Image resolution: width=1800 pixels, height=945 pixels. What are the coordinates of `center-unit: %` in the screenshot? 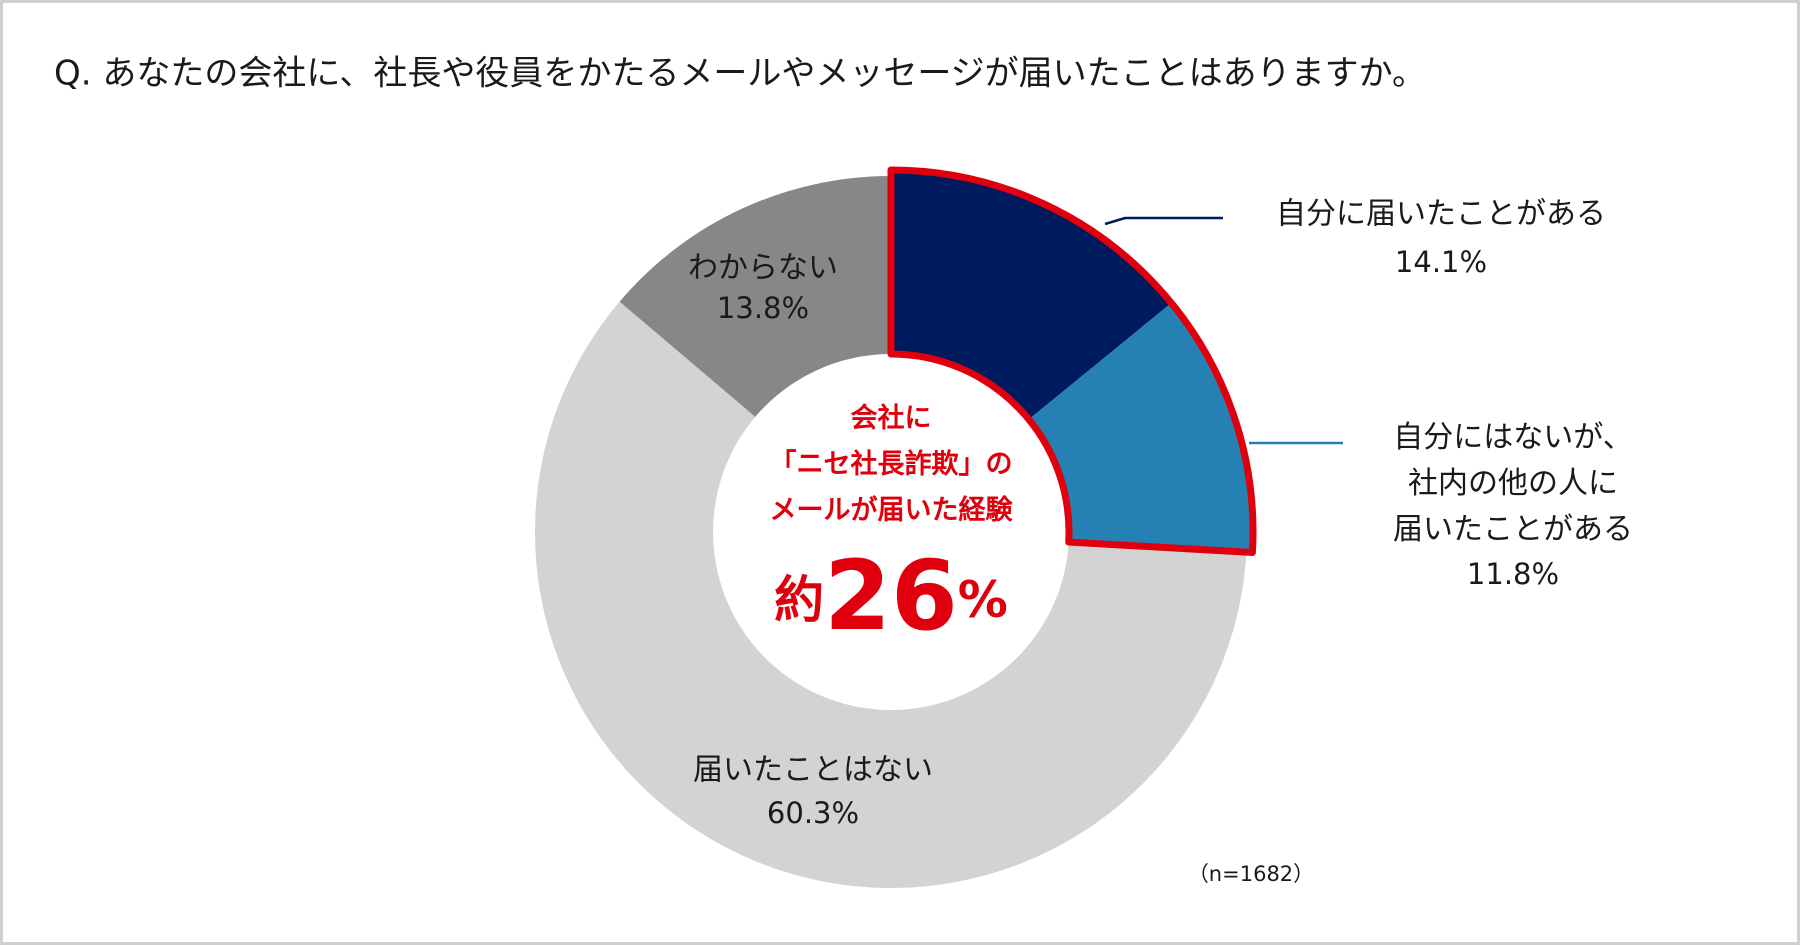 It's located at (983, 600).